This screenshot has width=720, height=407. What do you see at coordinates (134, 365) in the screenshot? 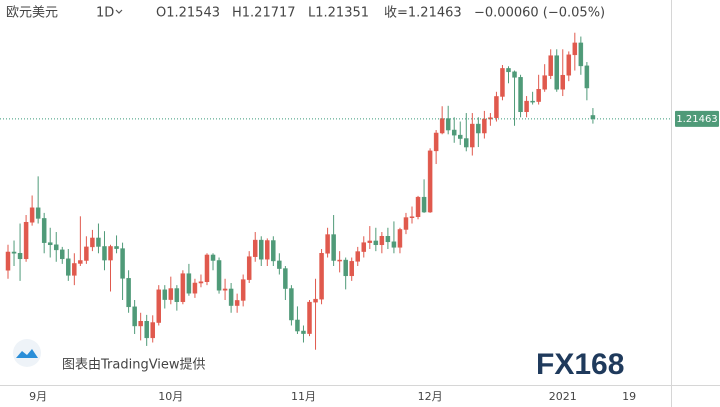
I see `attribution-text: 图表由TradingView提供` at bounding box center [134, 365].